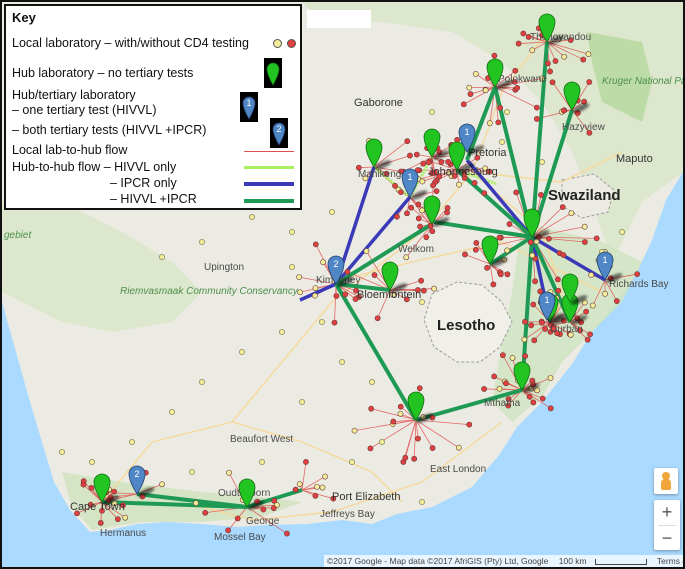  I want to click on hub-pin-mahi, so click(378, 155).